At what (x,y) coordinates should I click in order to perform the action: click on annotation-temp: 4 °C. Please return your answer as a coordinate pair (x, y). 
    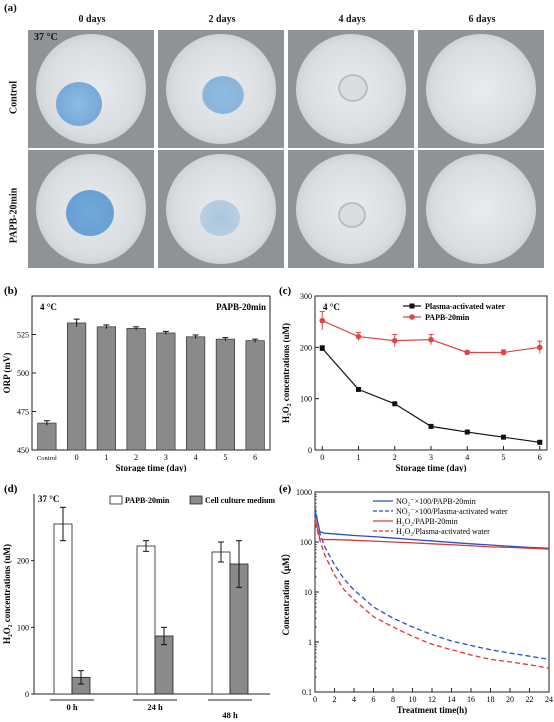
    Looking at the image, I should click on (331, 307).